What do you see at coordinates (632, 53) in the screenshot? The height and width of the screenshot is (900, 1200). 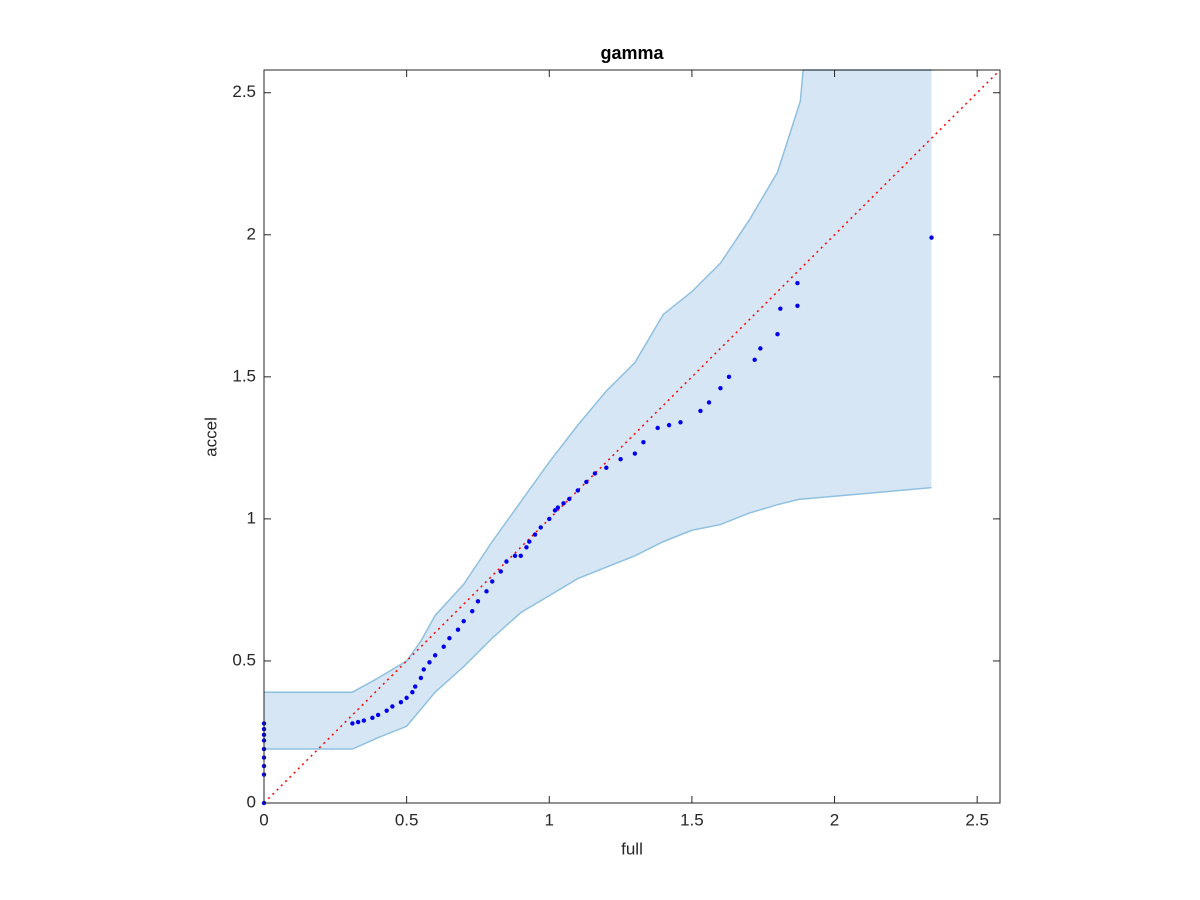 I see `chart-title: gamma` at bounding box center [632, 53].